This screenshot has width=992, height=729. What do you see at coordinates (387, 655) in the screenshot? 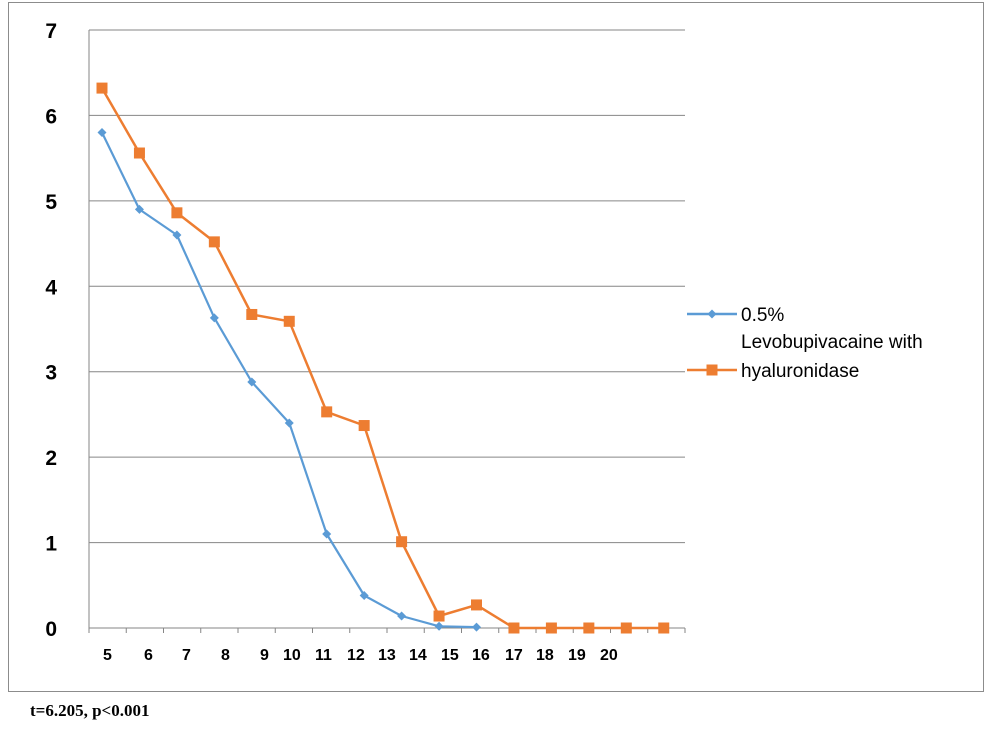
I see `x-tick-label: 13` at bounding box center [387, 655].